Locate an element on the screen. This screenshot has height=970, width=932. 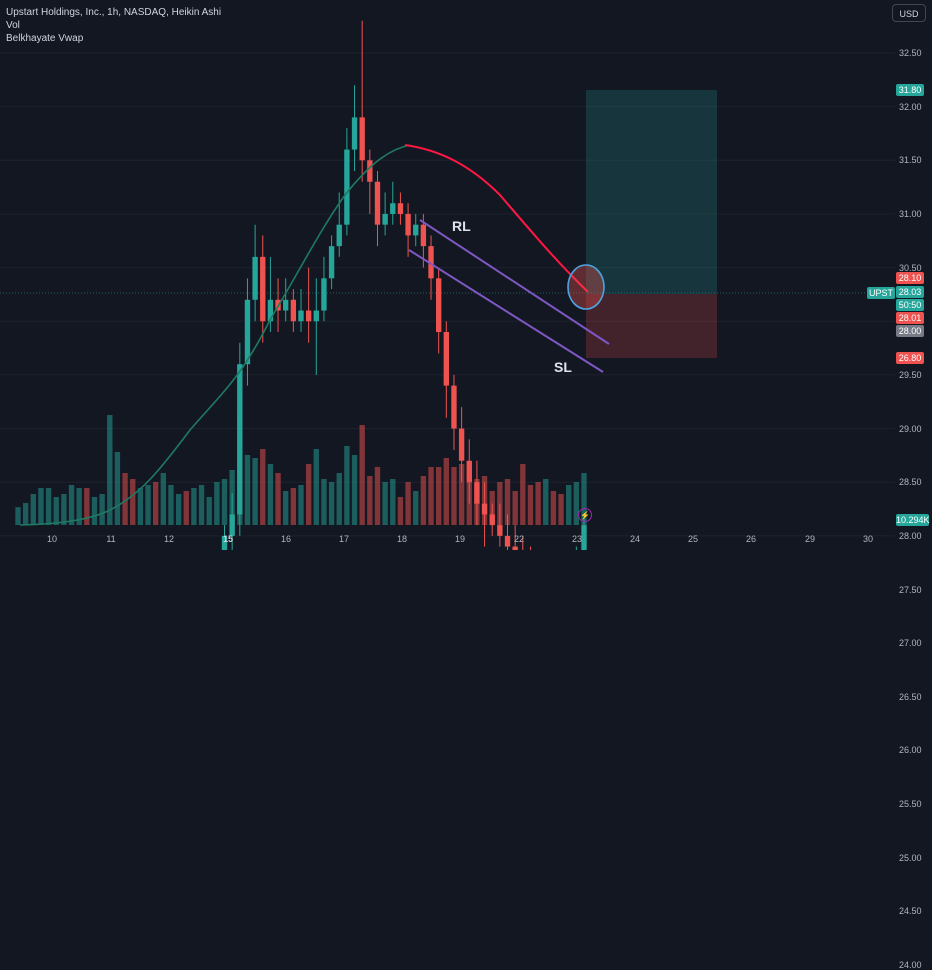
price-tag: 28.03 is located at coordinates (910, 292).